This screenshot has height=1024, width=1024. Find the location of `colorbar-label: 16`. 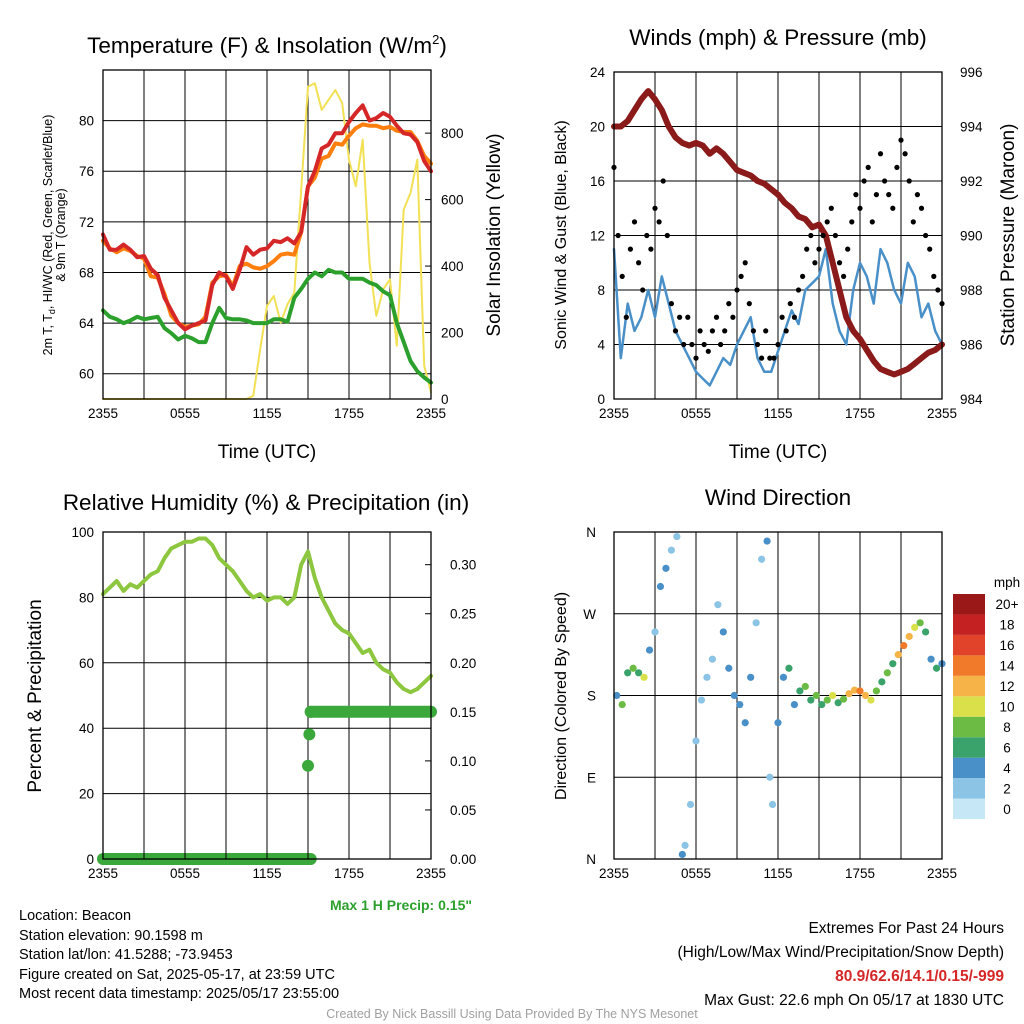

colorbar-label: 16 is located at coordinates (1006, 645).